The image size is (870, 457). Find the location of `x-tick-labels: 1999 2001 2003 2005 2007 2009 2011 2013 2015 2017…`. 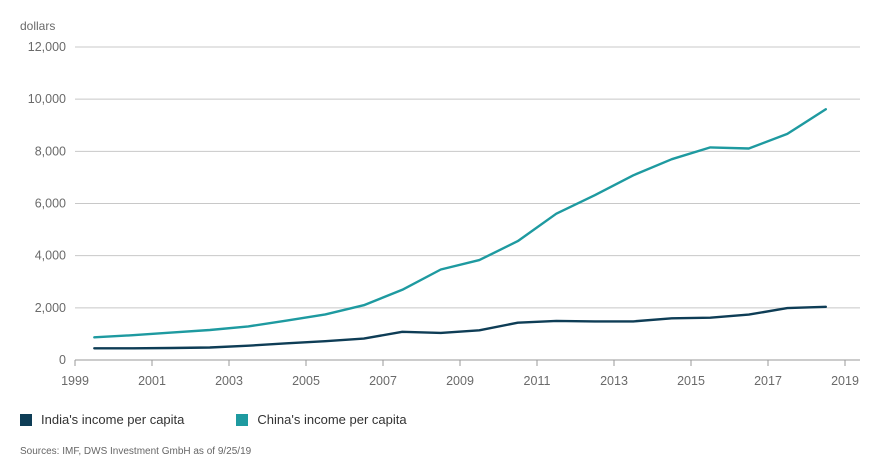

x-tick-labels: 1999 2001 2003 2005 2007 2009 2011 2013 2015 2017… is located at coordinates (460, 381).